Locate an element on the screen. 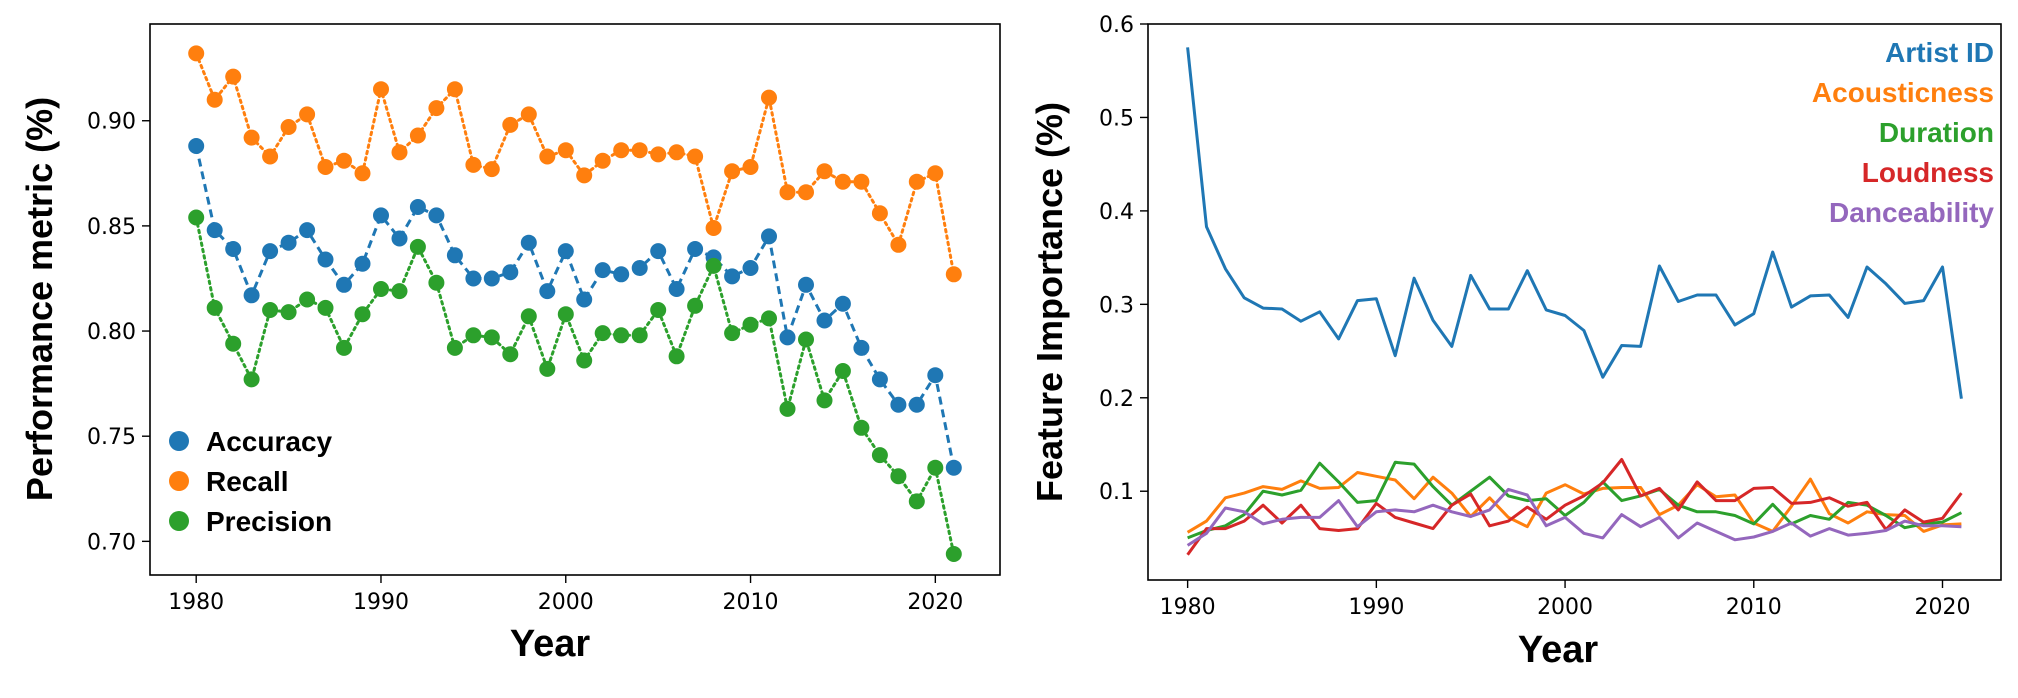 This screenshot has height=698, width=2018. right-legend-duration-label: Duration is located at coordinates (1936, 132).